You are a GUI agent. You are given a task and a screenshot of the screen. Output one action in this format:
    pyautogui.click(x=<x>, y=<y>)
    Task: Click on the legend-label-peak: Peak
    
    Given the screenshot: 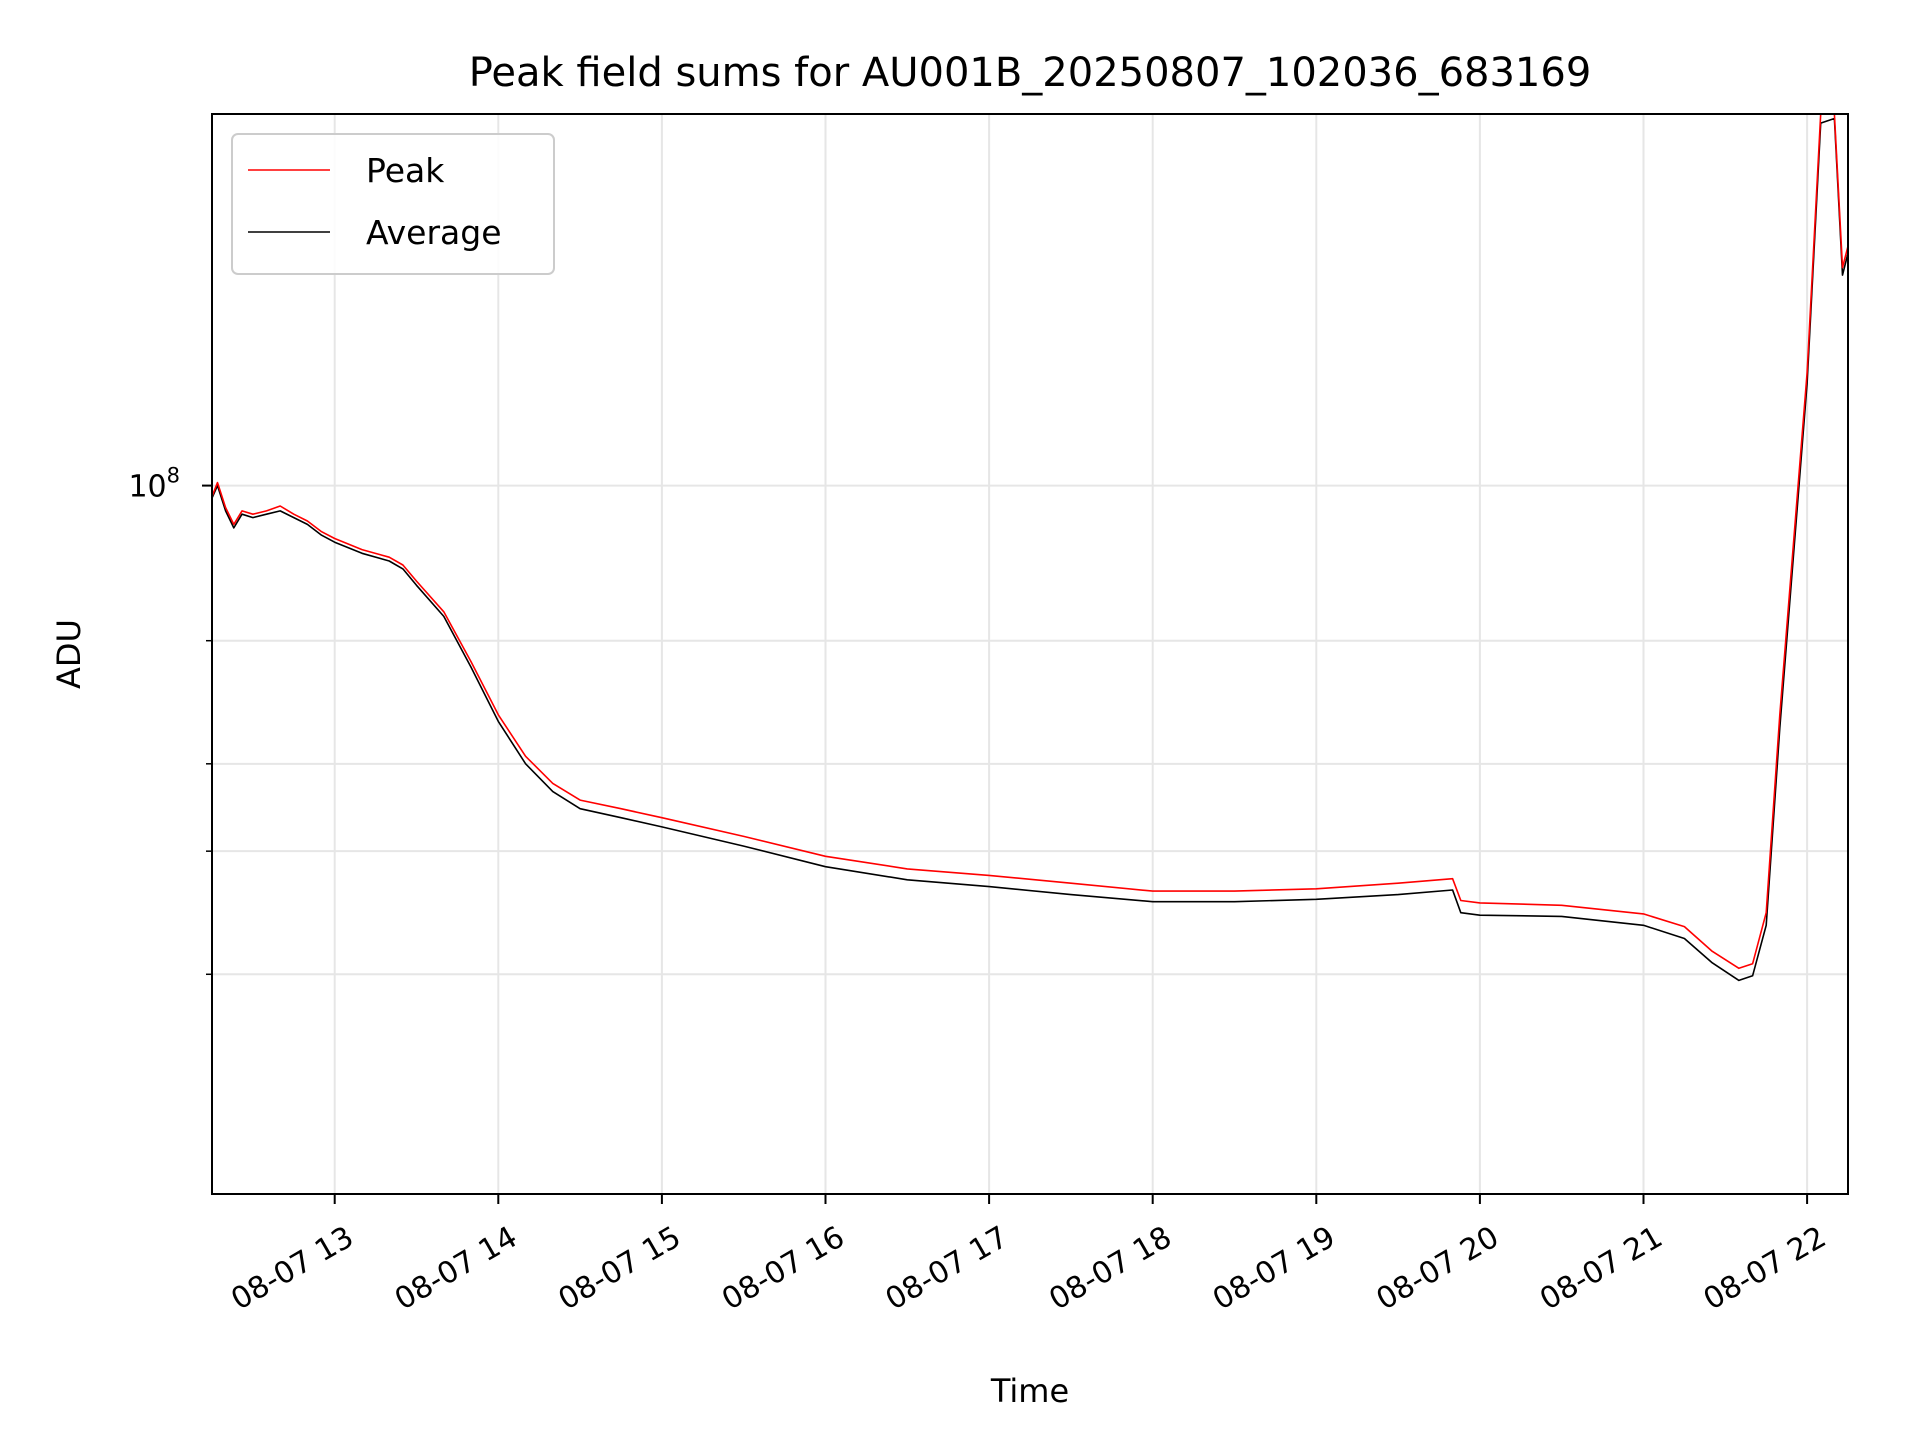 What is the action you would take?
    pyautogui.click(x=405, y=170)
    